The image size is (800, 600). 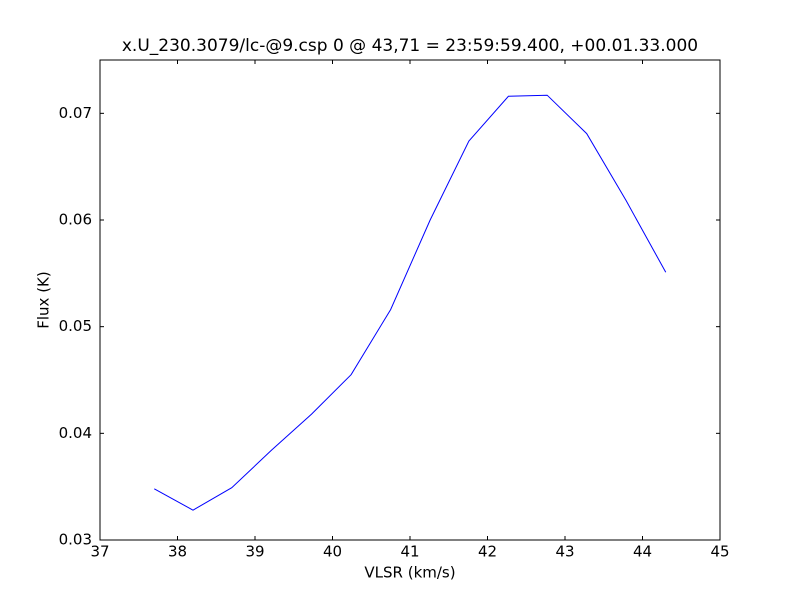 What do you see at coordinates (642, 552) in the screenshot?
I see `x-tick-label: 44` at bounding box center [642, 552].